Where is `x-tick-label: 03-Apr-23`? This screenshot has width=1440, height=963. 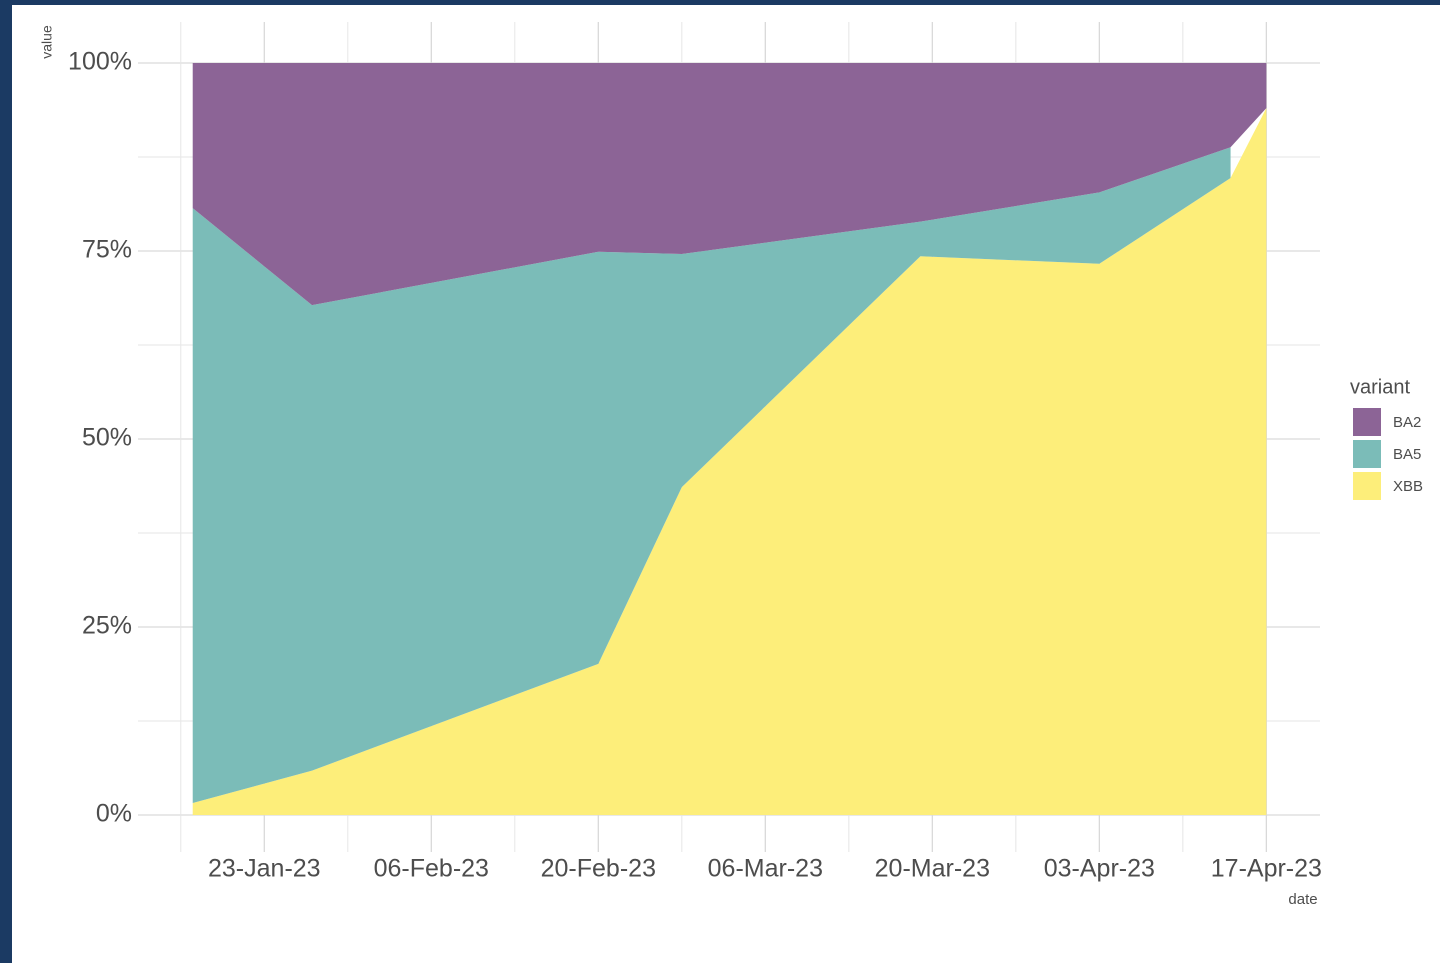
x-tick-label: 03-Apr-23 is located at coordinates (1099, 869).